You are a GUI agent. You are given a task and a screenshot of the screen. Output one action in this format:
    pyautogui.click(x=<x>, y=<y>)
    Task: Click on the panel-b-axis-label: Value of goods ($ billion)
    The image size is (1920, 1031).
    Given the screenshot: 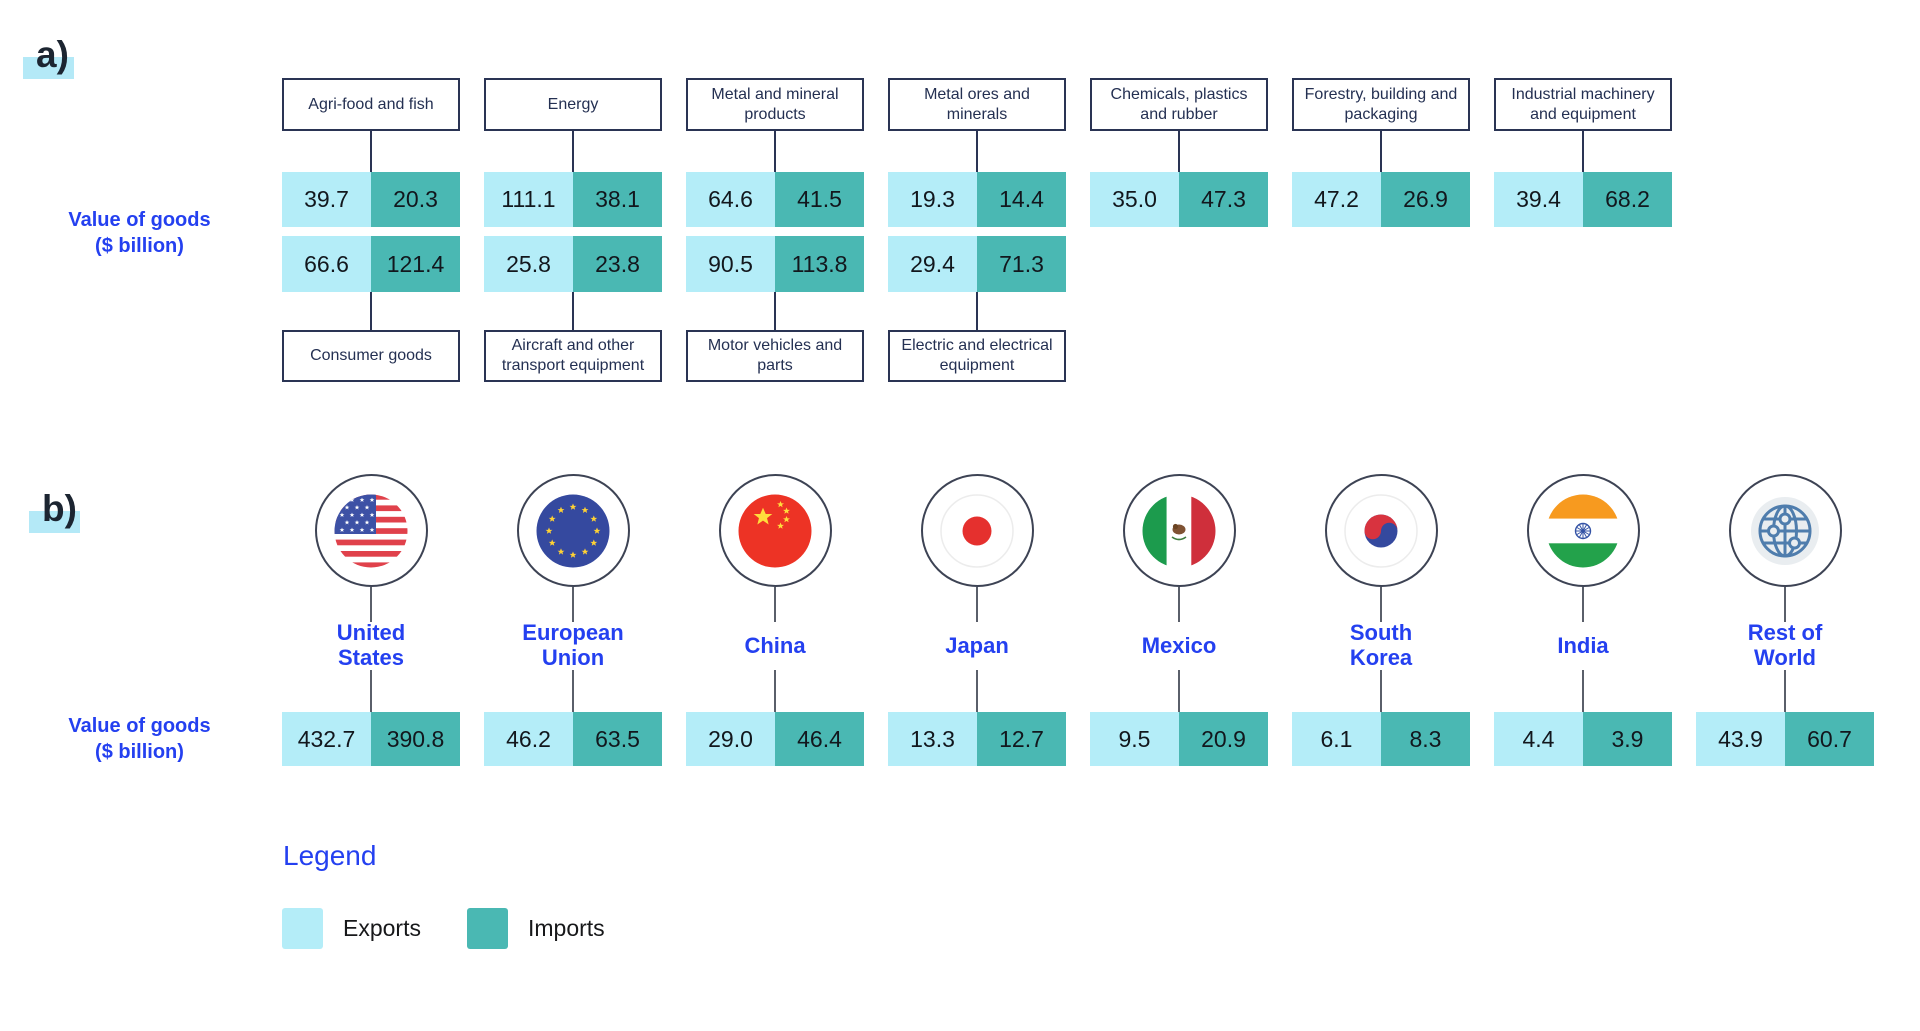 What is the action you would take?
    pyautogui.click(x=139, y=739)
    